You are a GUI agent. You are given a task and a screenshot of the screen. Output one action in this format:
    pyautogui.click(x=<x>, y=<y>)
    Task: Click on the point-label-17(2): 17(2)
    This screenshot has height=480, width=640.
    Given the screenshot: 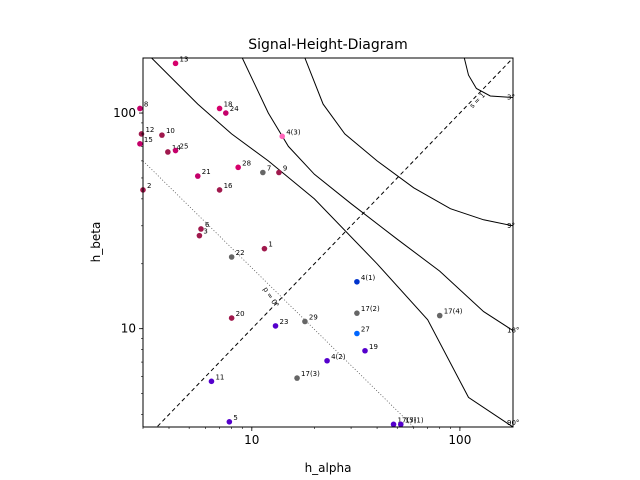 What is the action you would take?
    pyautogui.click(x=370, y=309)
    